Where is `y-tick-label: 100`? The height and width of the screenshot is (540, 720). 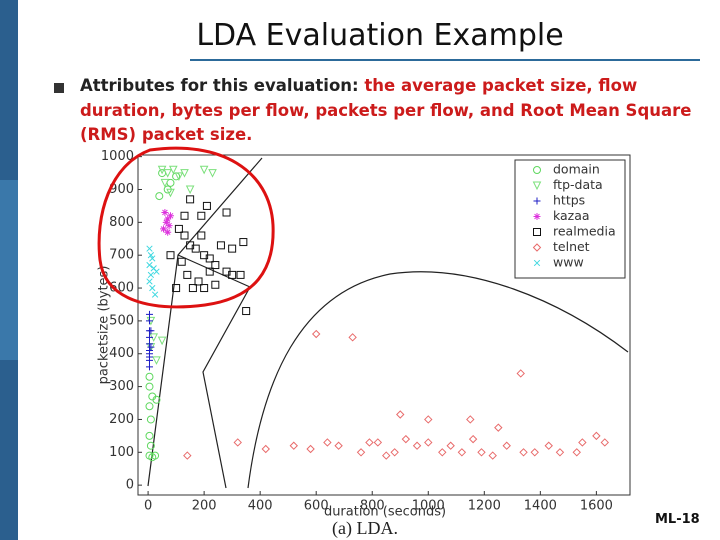 y-tick-label: 100 is located at coordinates (121, 452).